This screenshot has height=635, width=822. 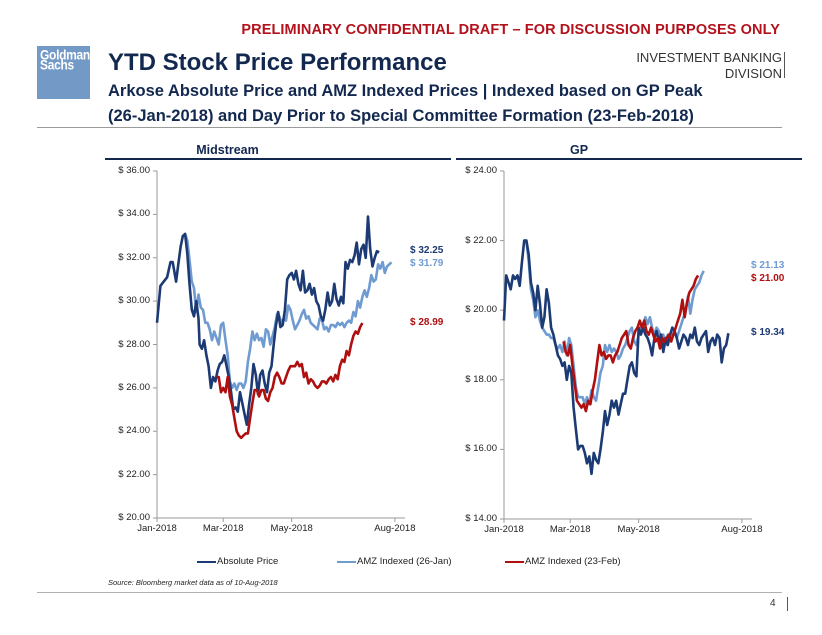 I want to click on y-tick-label: $ 14.00, so click(x=481, y=518).